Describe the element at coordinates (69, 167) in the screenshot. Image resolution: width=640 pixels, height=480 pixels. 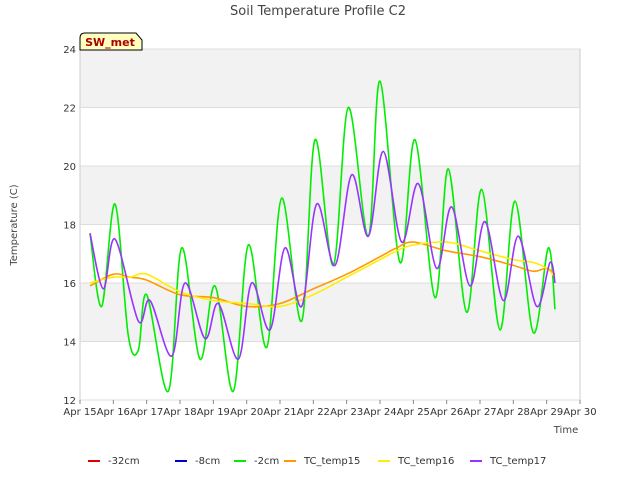
I see `y-tick-label: 20` at that location.